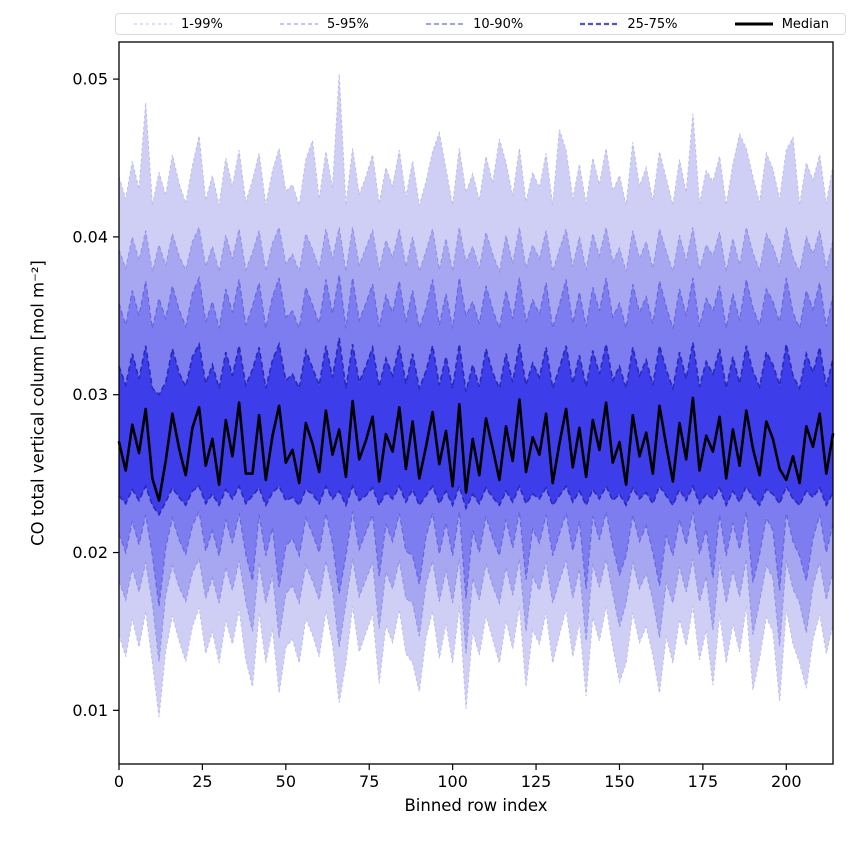 The image size is (850, 850). Describe the element at coordinates (119, 781) in the screenshot. I see `x-tick-label: 0` at that location.